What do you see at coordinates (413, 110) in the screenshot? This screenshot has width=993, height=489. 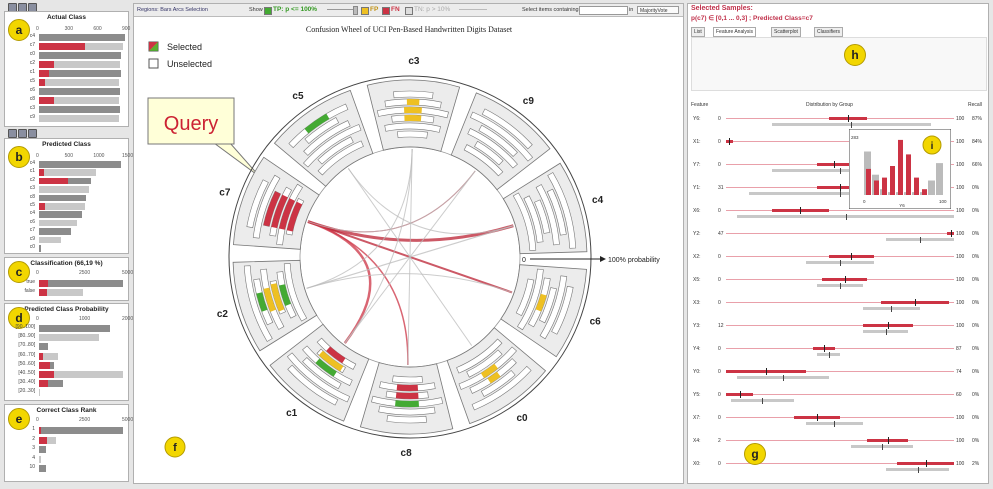 I see `class-bar-highlight` at bounding box center [413, 110].